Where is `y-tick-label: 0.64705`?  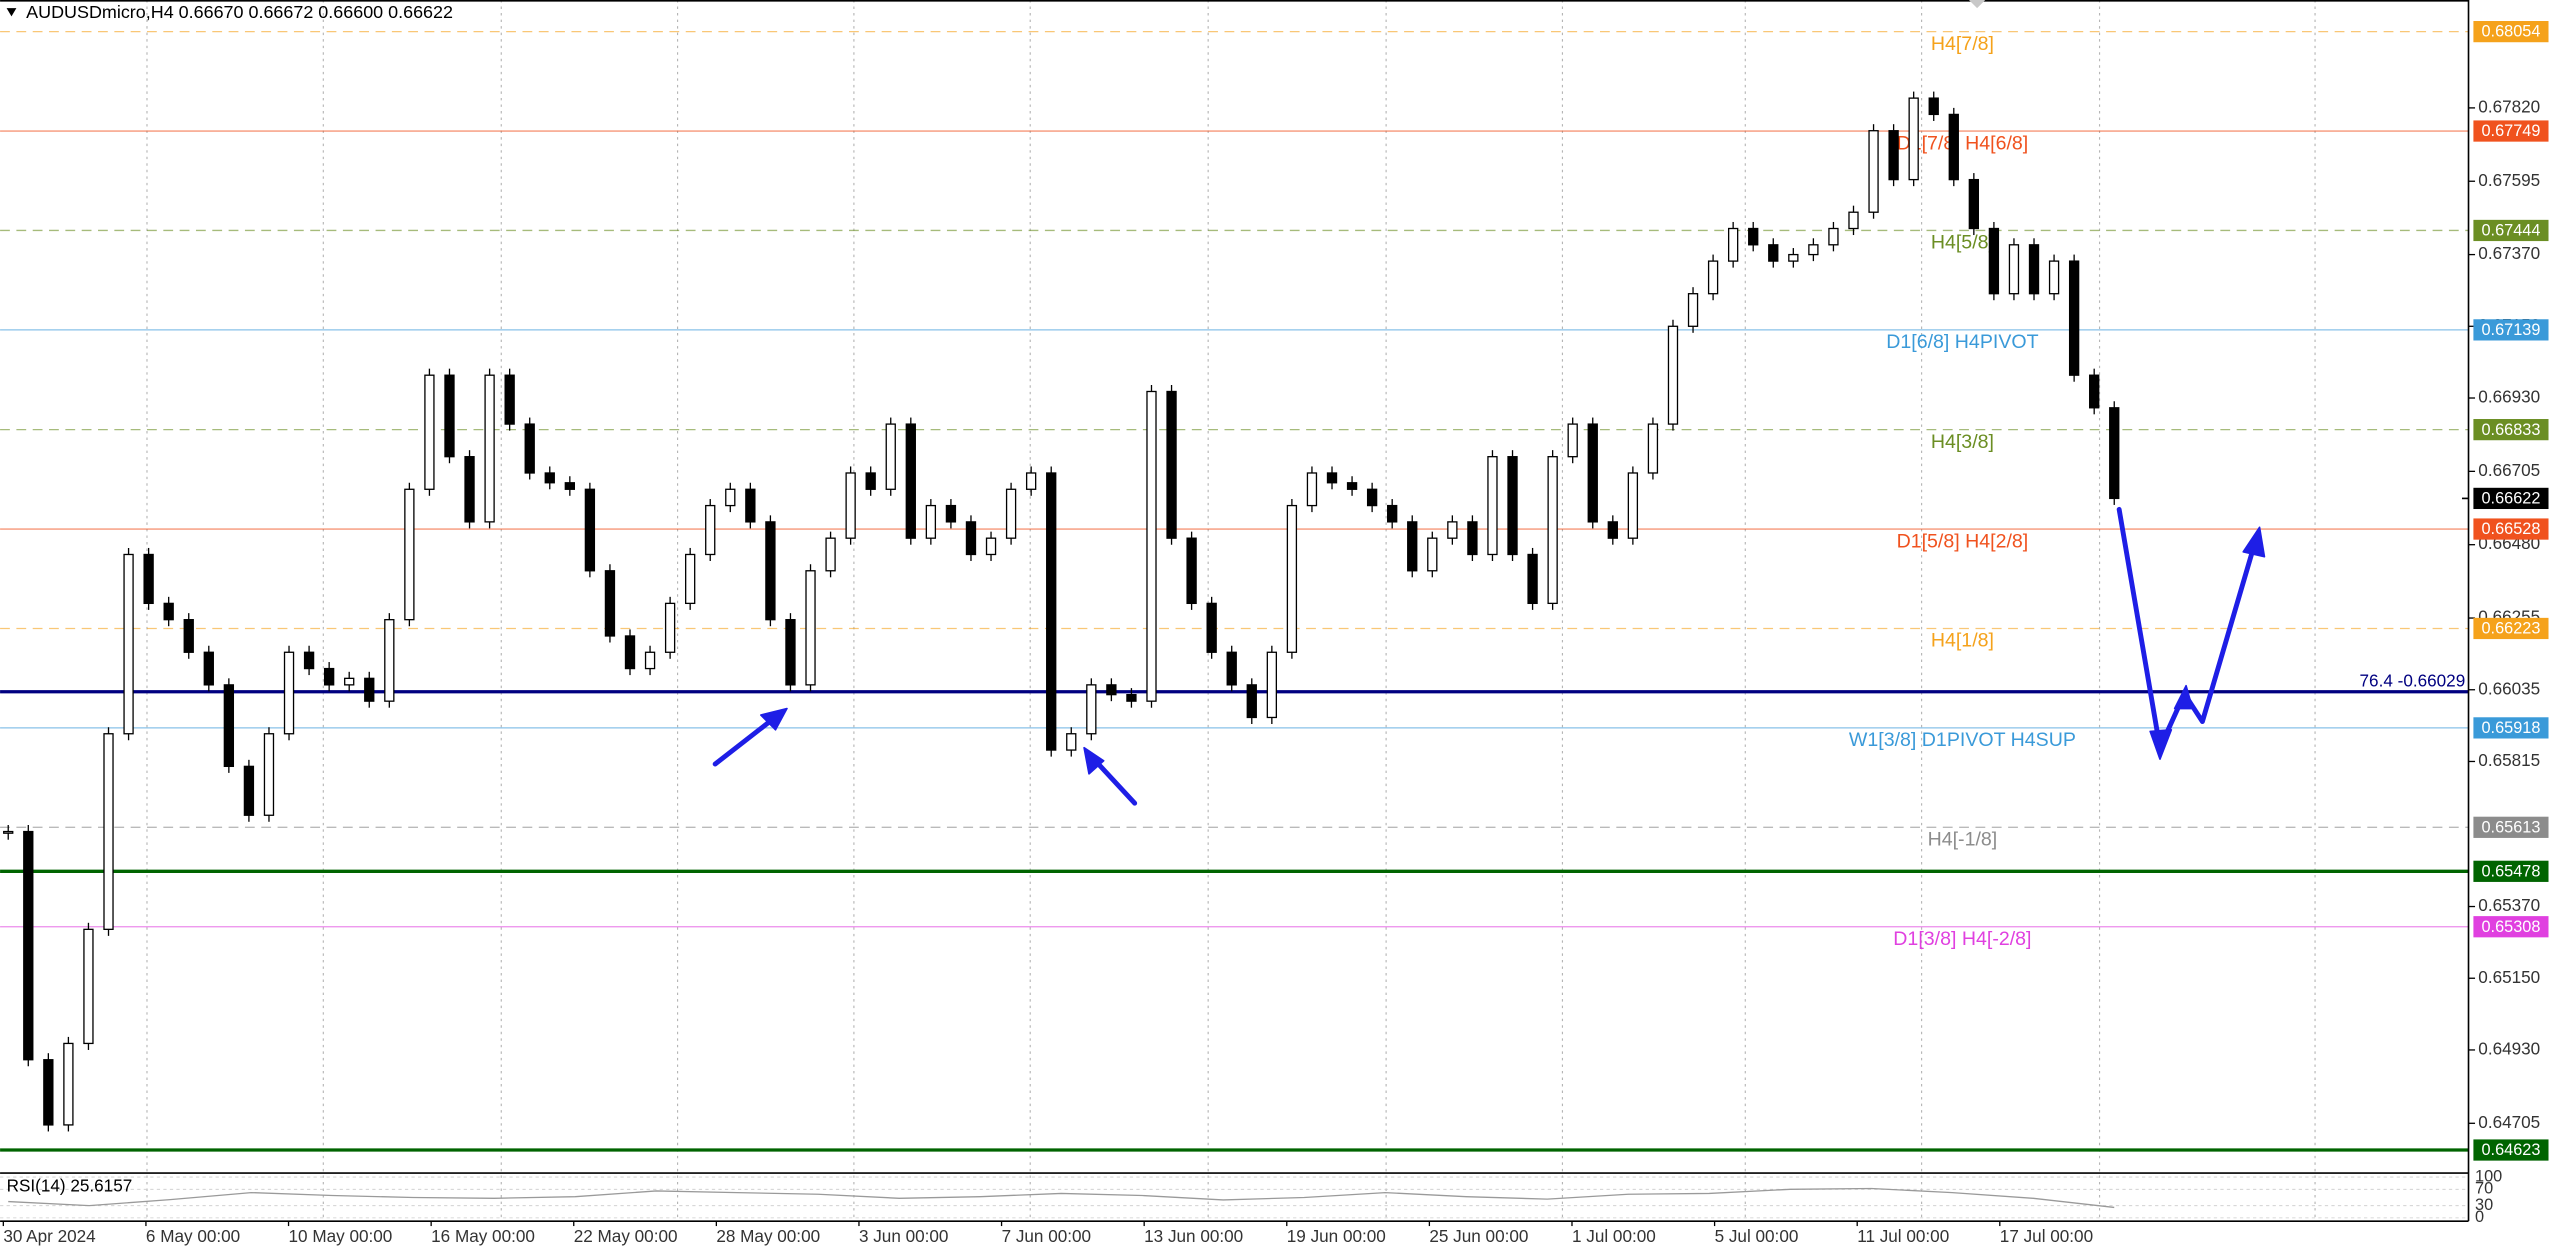 y-tick-label: 0.64705 is located at coordinates (2509, 1122).